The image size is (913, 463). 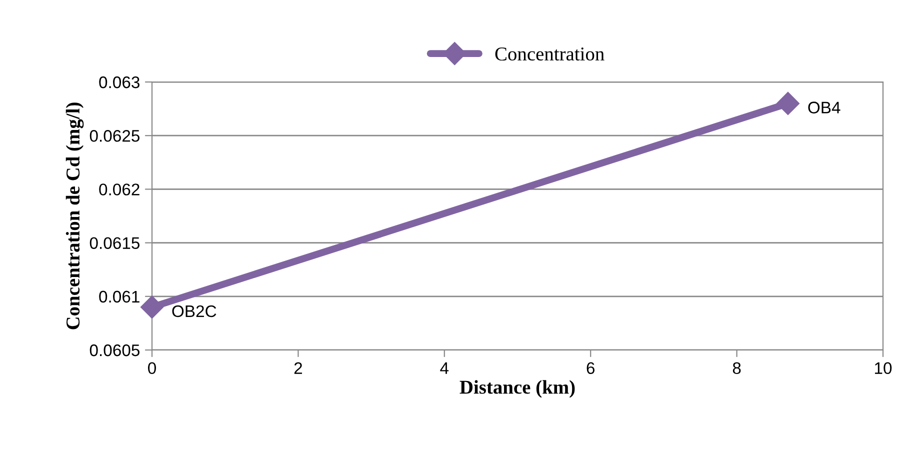 What do you see at coordinates (119, 82) in the screenshot?
I see `y-tick-label: 0.063` at bounding box center [119, 82].